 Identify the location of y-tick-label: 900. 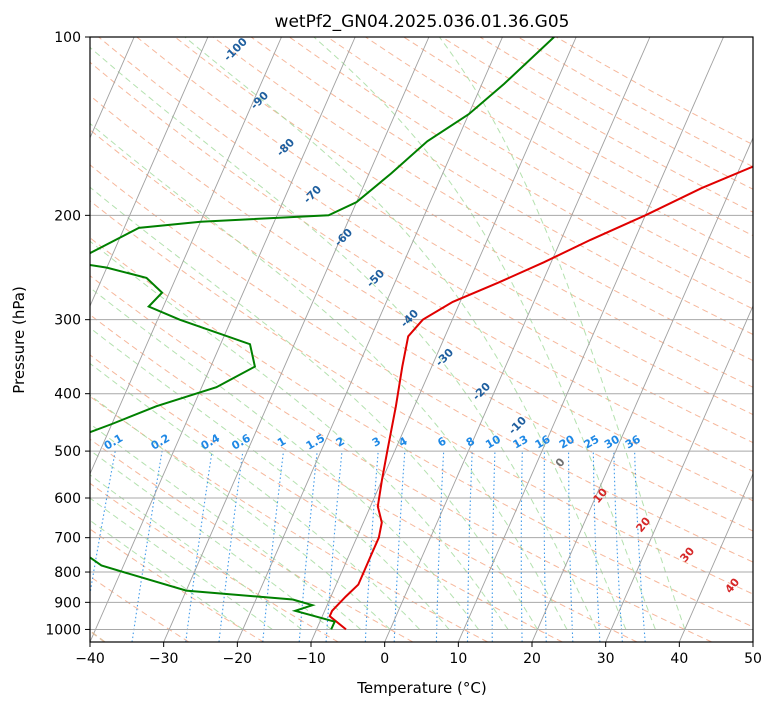
(67, 603).